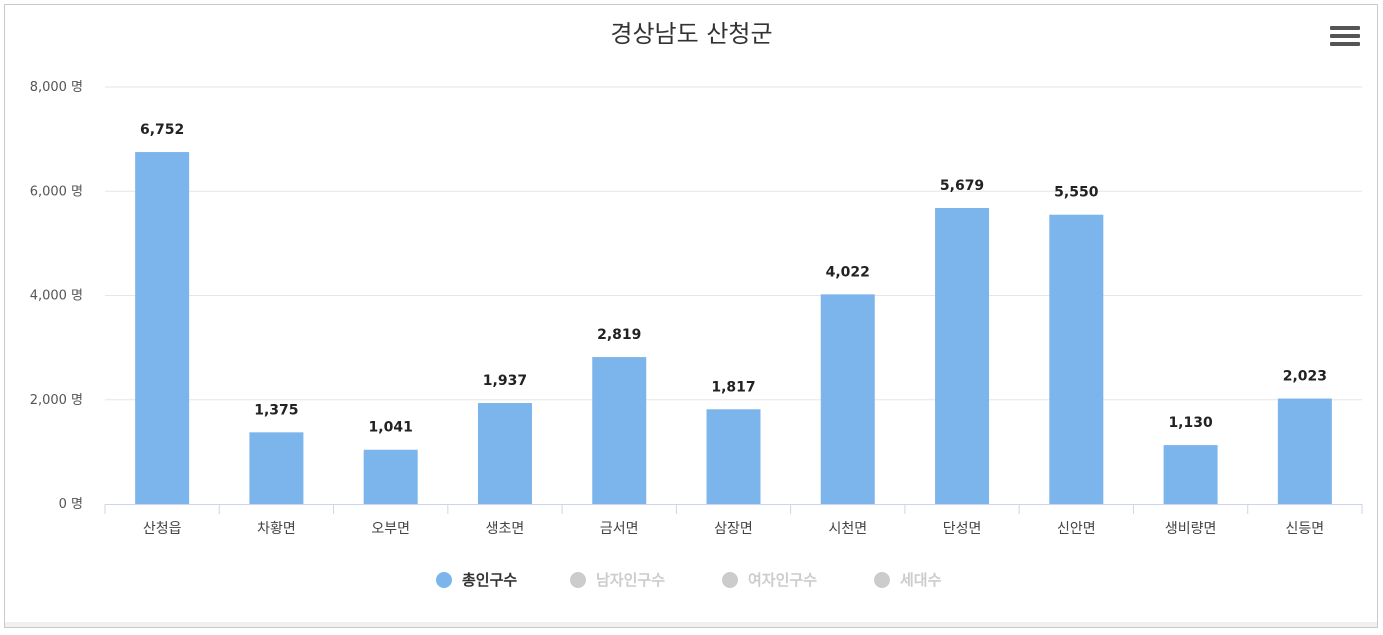 The height and width of the screenshot is (635, 1383). Describe the element at coordinates (71, 504) in the screenshot. I see `y-tick-label: 0 명` at that location.